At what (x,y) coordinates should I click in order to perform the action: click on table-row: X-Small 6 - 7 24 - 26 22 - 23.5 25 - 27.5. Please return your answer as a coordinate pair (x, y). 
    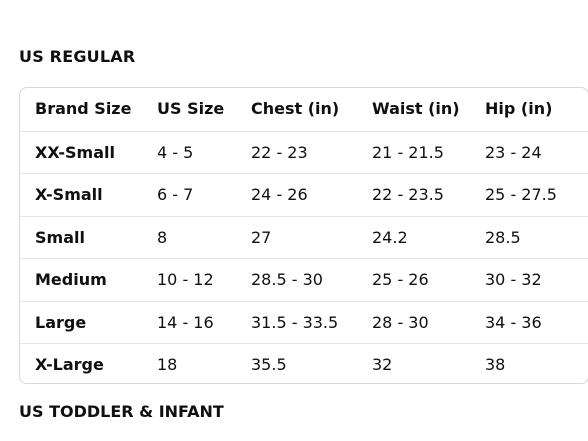
    Looking at the image, I should click on (304, 194).